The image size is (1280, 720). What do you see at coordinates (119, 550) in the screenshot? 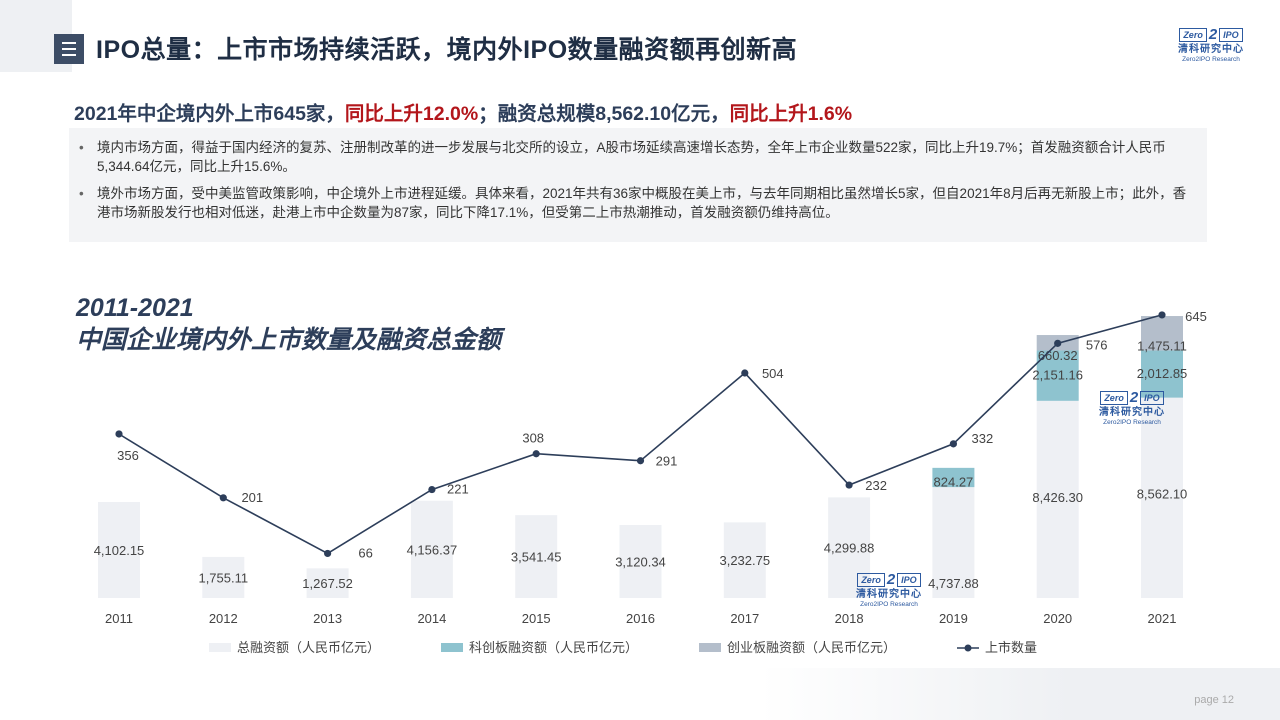
I see `total-financing-label: 4,102.15` at bounding box center [119, 550].